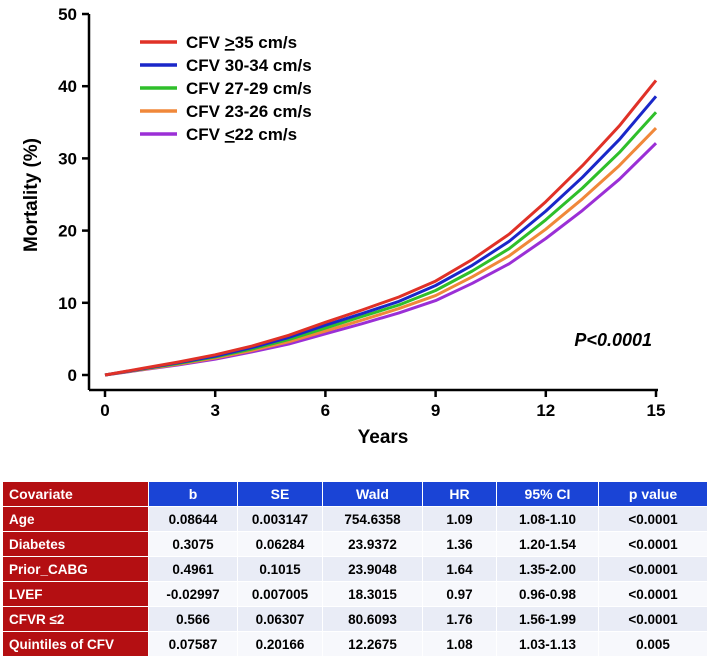 The image size is (709, 668). I want to click on legend-label-1: CFV 30-34 cm/s, so click(249, 65).